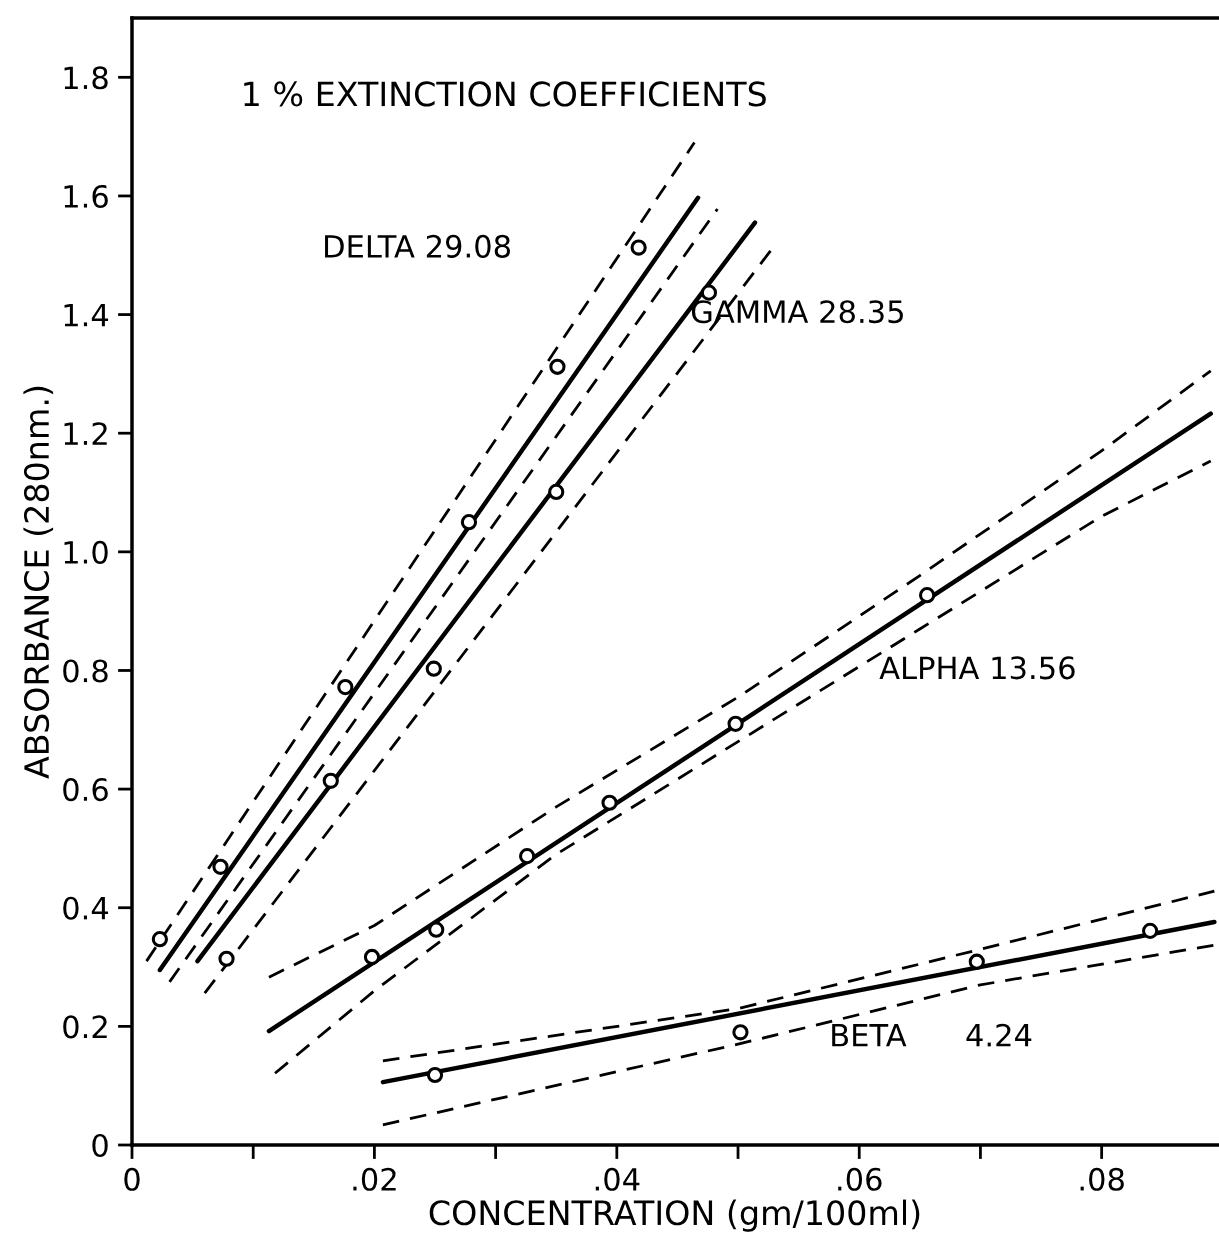 The width and height of the screenshot is (1219, 1242). What do you see at coordinates (38, 582) in the screenshot?
I see `y-axis-title: ABSORBANCE (280nm.)` at bounding box center [38, 582].